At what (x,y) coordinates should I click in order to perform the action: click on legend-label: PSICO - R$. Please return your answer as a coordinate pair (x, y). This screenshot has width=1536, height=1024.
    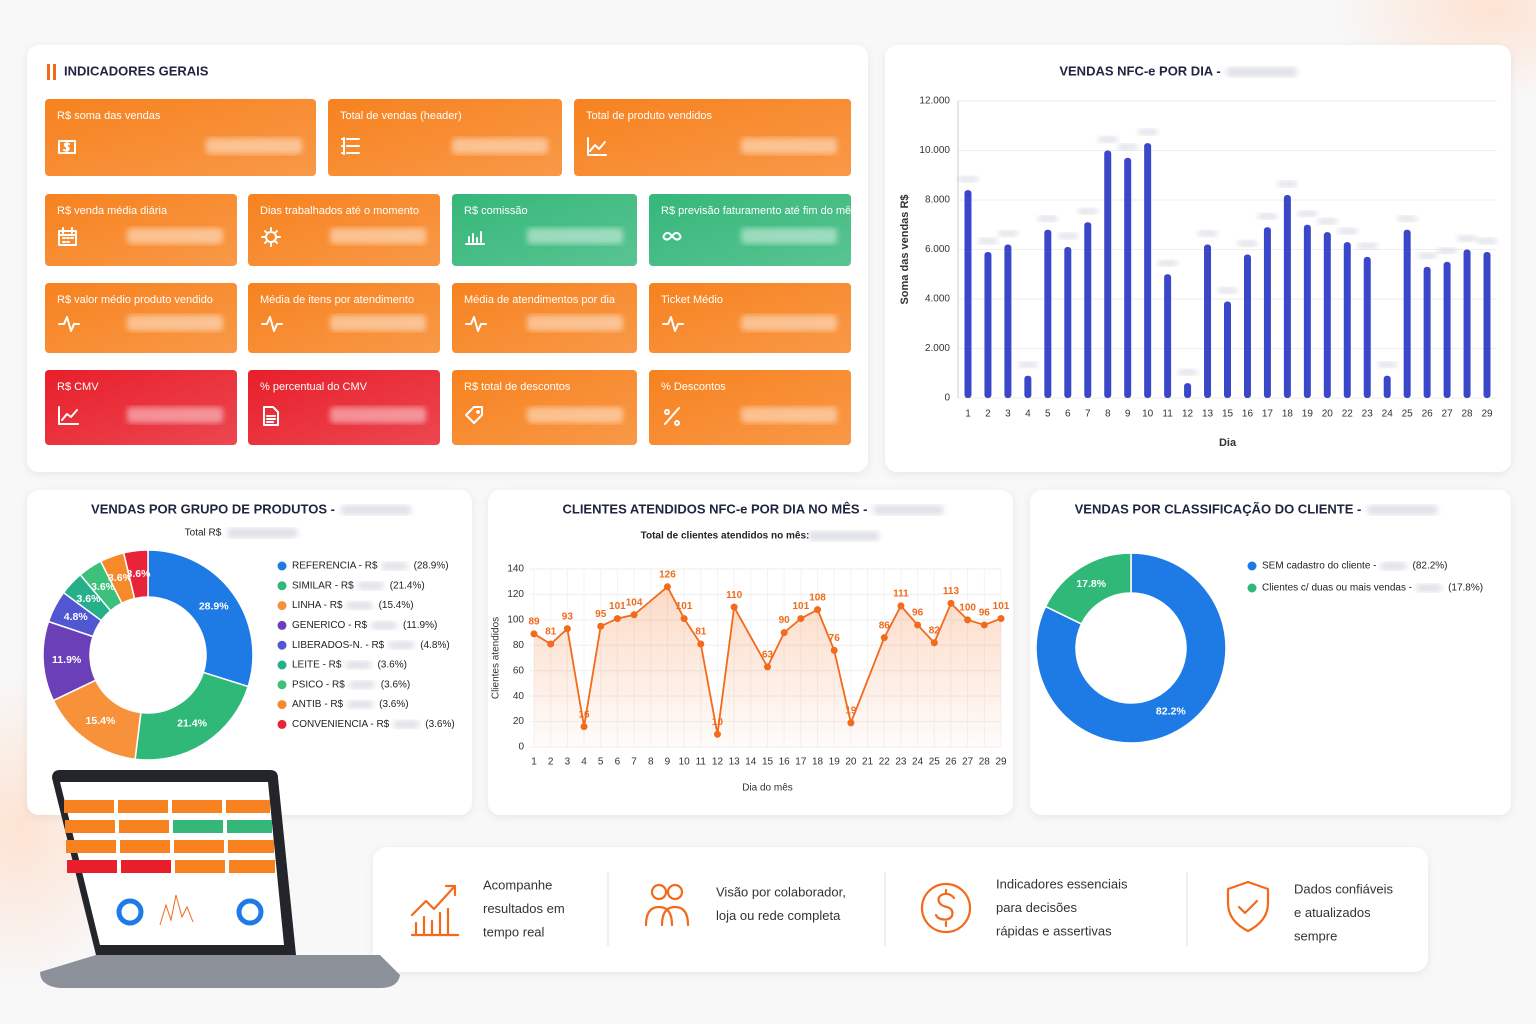
    Looking at the image, I should click on (318, 684).